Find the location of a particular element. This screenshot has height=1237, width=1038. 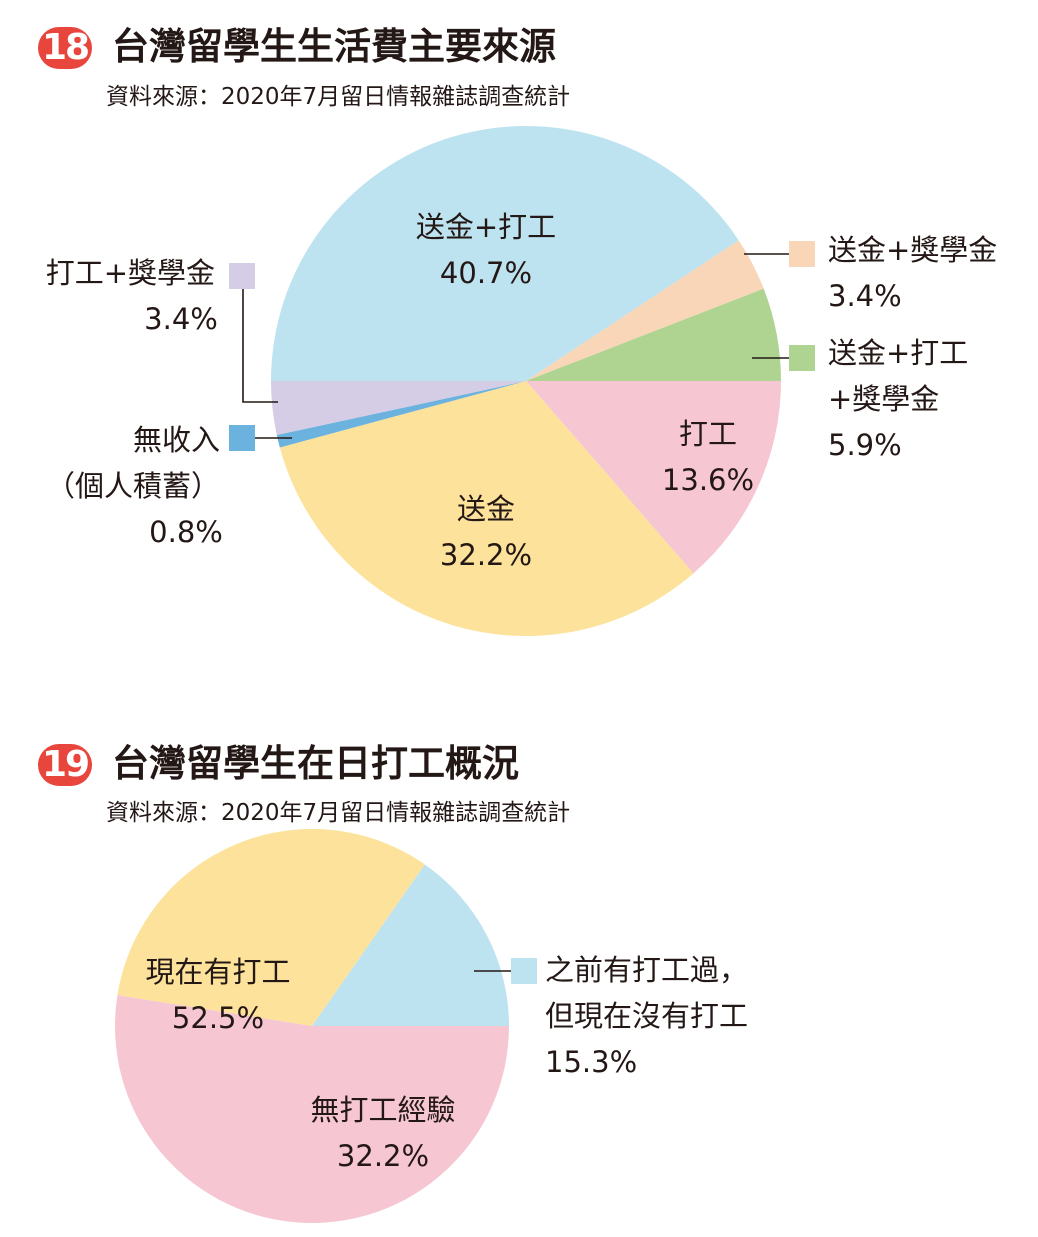

slice-name-label: 打工+獎學金 is located at coordinates (130, 273).